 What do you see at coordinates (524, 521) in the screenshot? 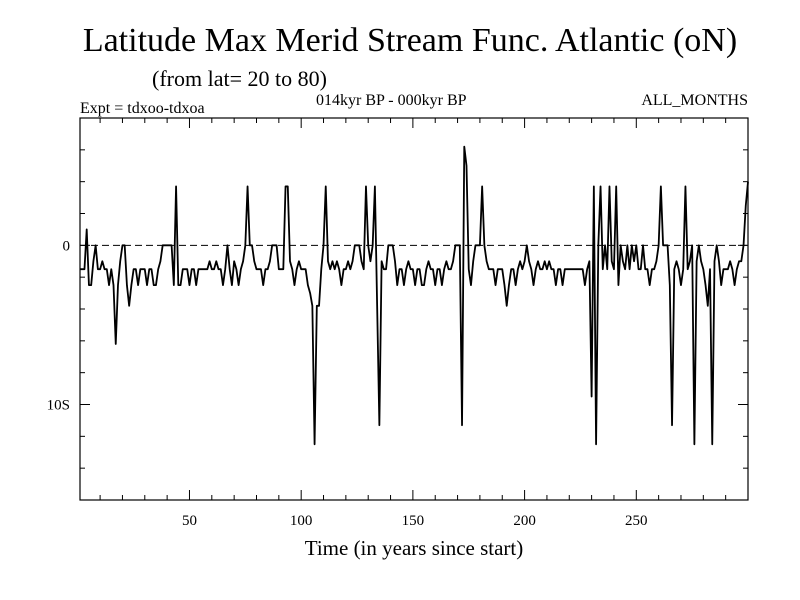
I see `x-tick-label: 200` at bounding box center [524, 521].